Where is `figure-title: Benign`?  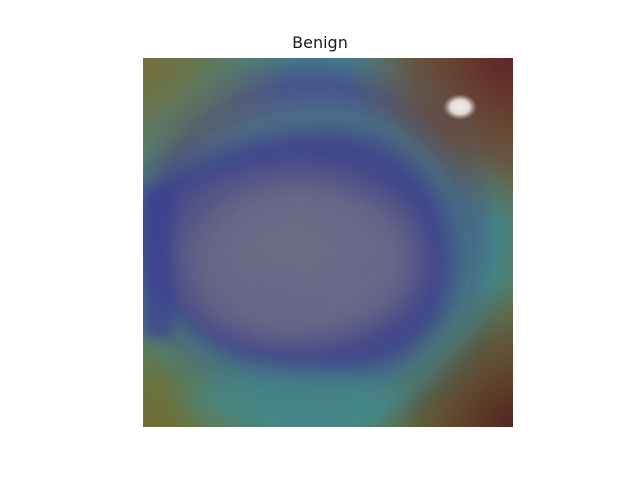
figure-title: Benign is located at coordinates (320, 43).